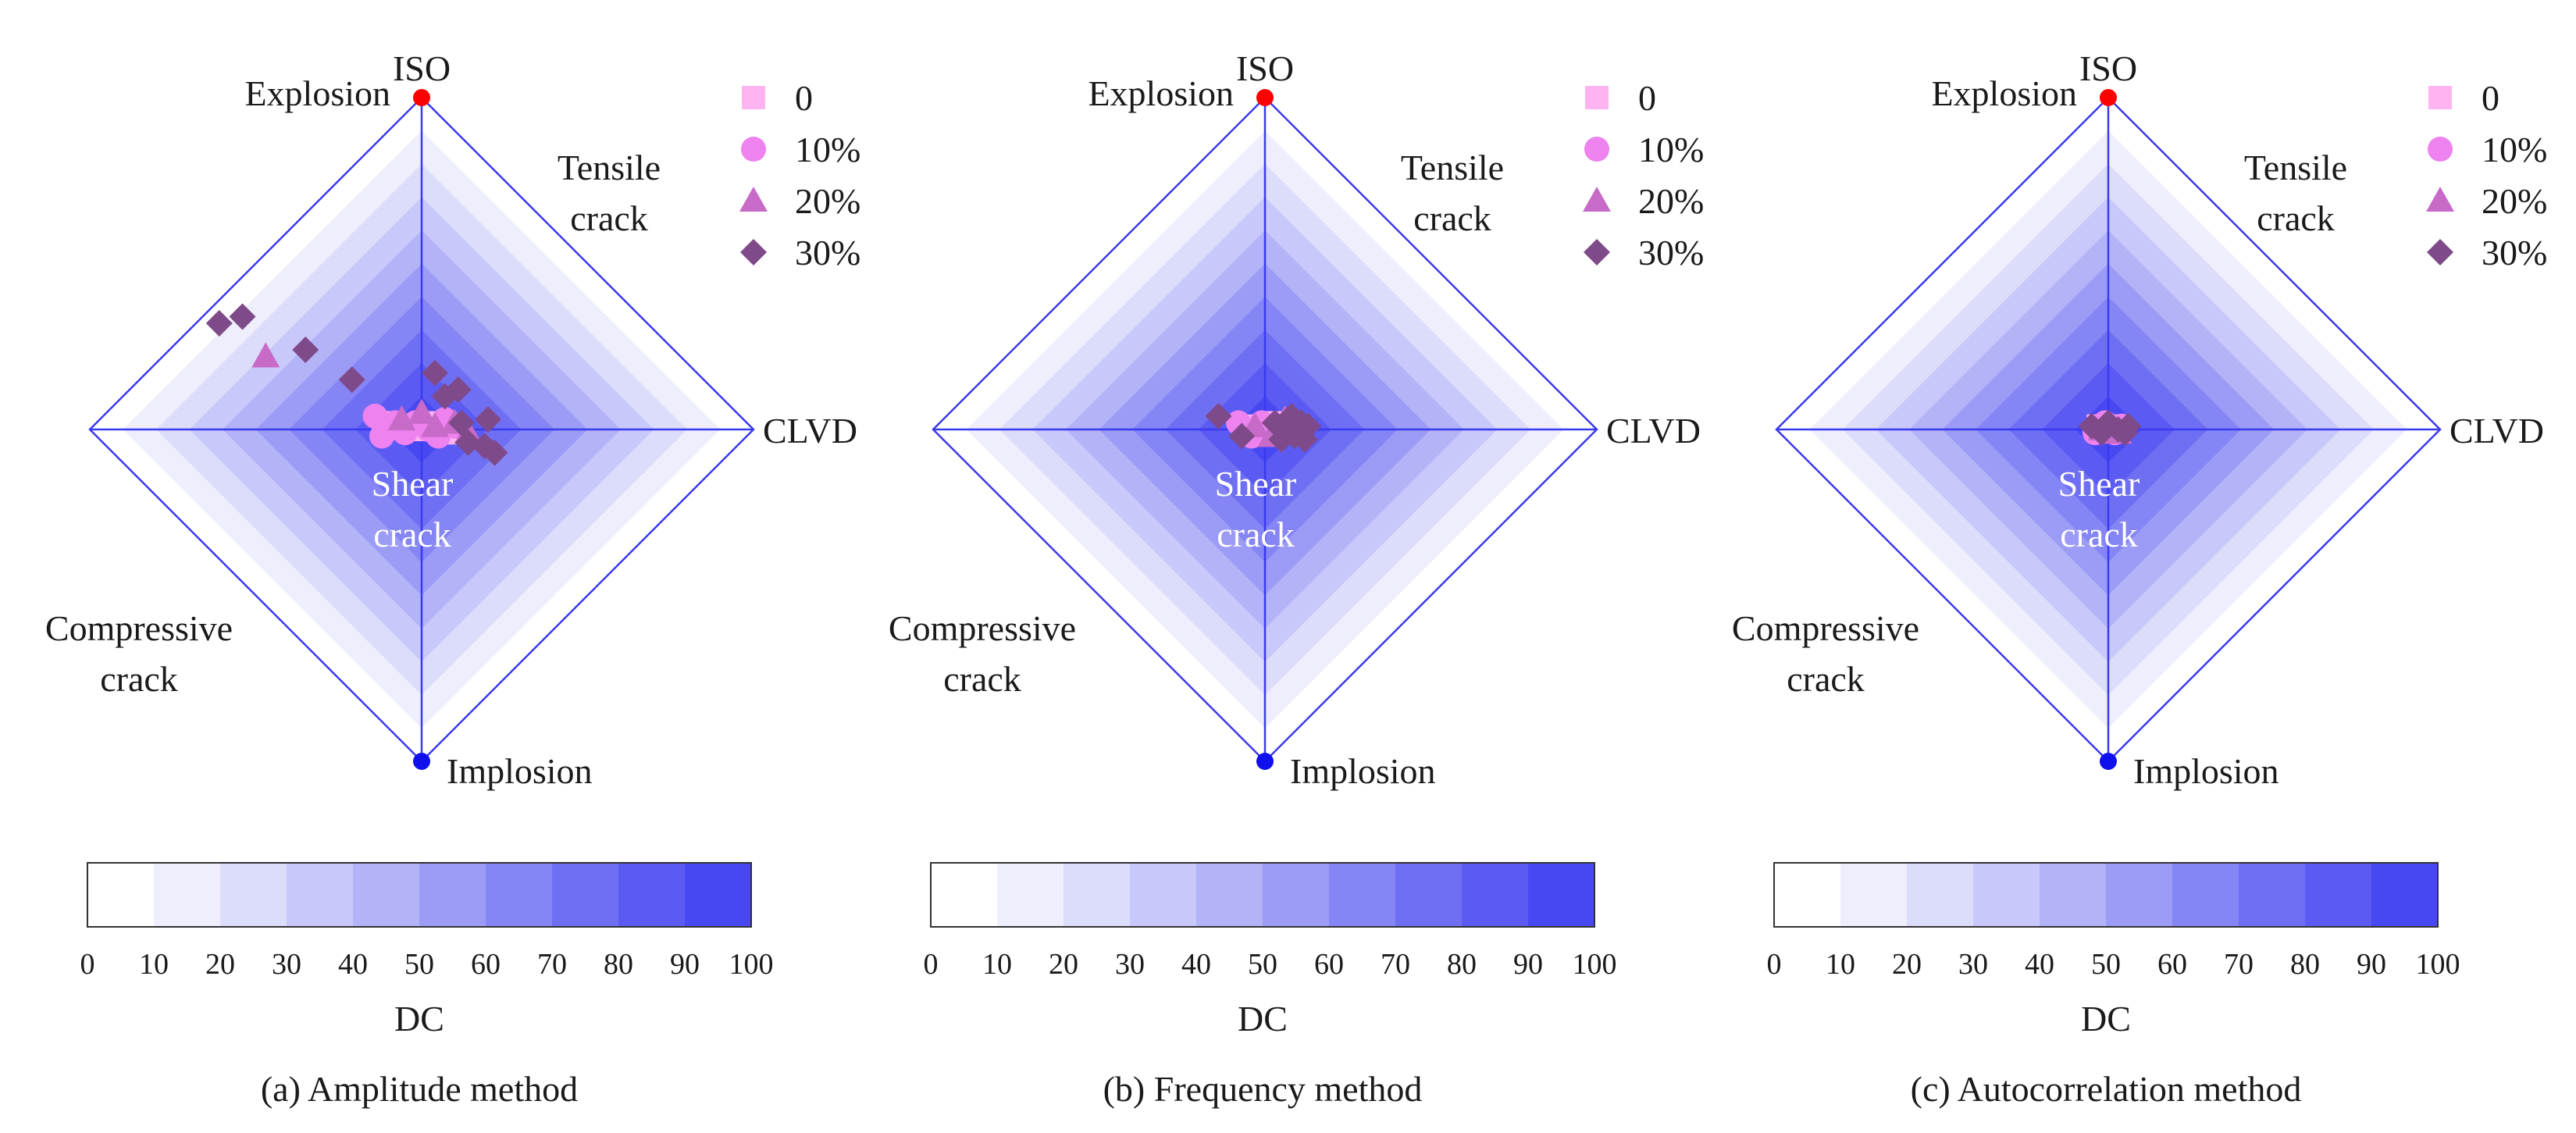 The width and height of the screenshot is (2576, 1133). What do you see at coordinates (2515, 253) in the screenshot?
I see `legend-label-3: 30%` at bounding box center [2515, 253].